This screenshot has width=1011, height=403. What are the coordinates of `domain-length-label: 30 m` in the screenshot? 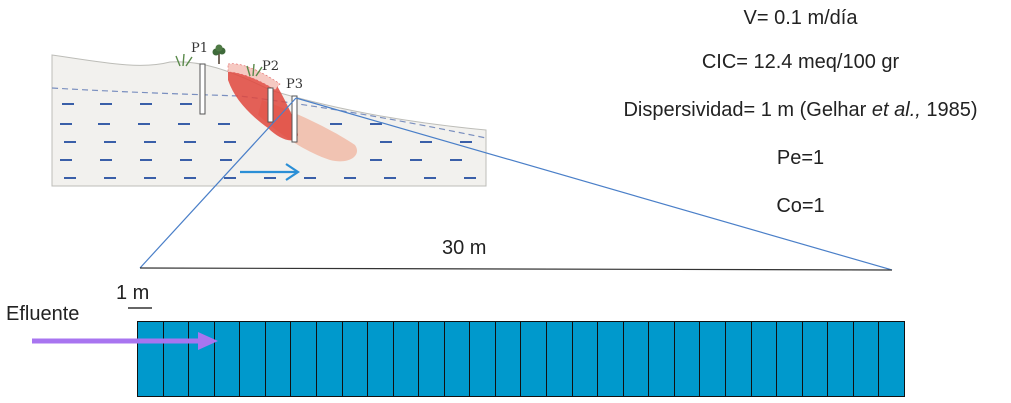 It's located at (464, 248).